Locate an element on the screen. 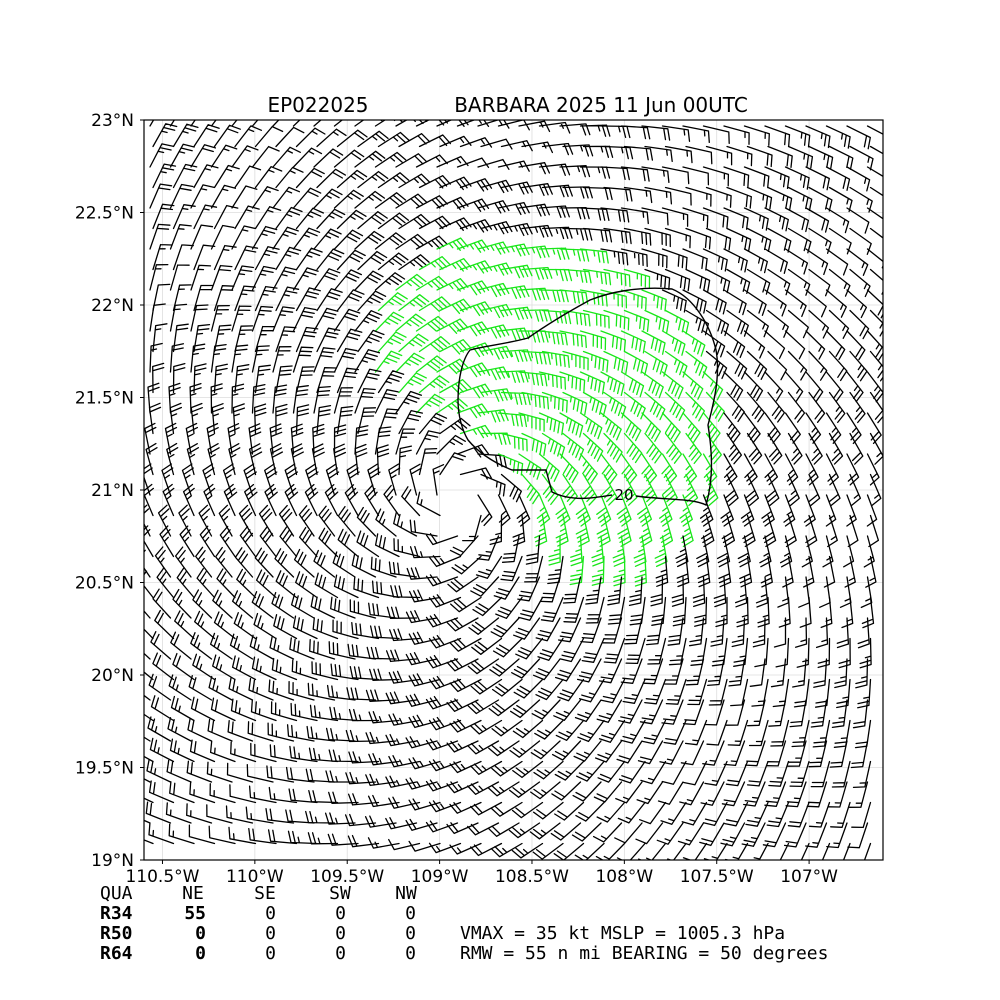 This screenshot has height=1000, width=1000. row-r64-label: R64 is located at coordinates (116, 953).